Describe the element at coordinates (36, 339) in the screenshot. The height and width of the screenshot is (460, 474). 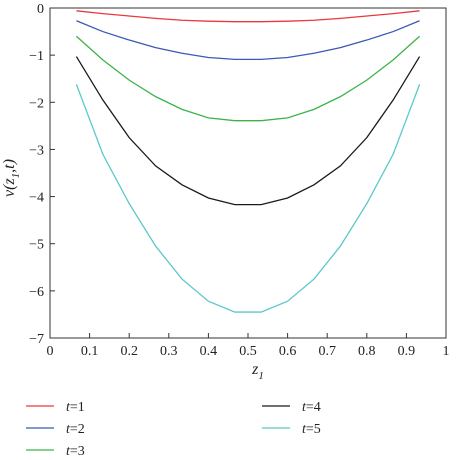
I see `y-tick-label: −7` at that location.